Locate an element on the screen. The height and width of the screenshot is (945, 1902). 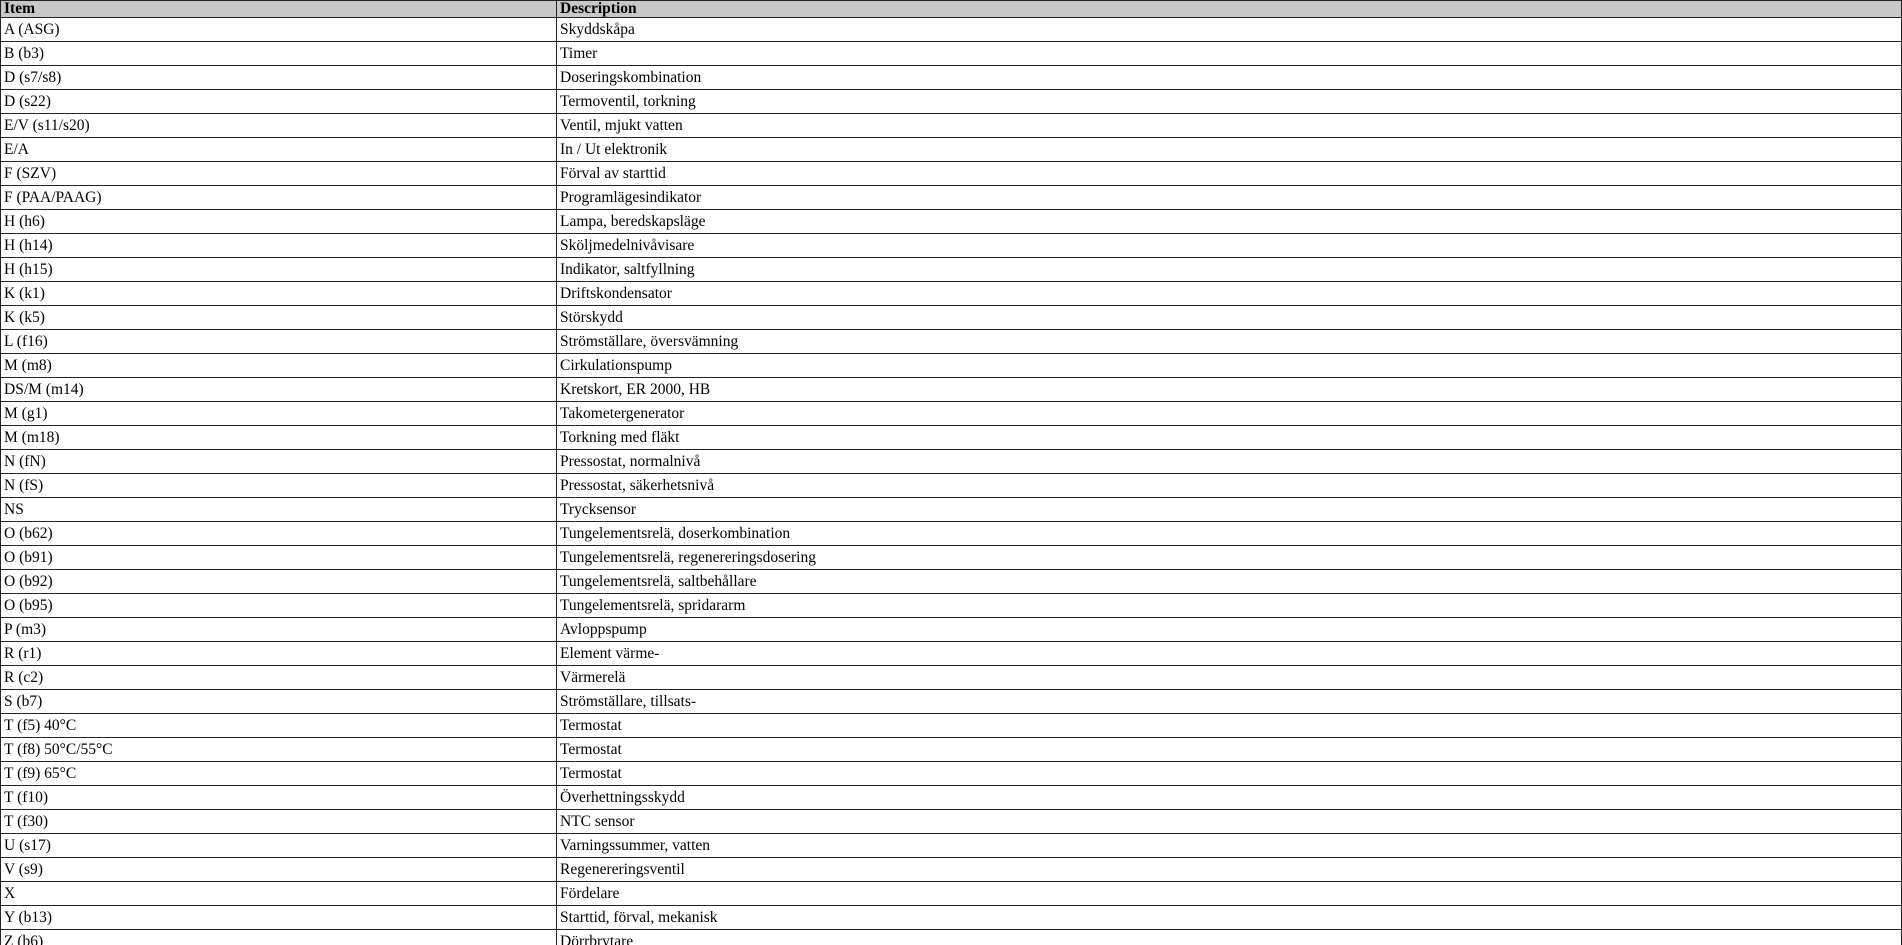
table-row: F (PAA/PAAG) Programlägesindikator is located at coordinates (951, 197).